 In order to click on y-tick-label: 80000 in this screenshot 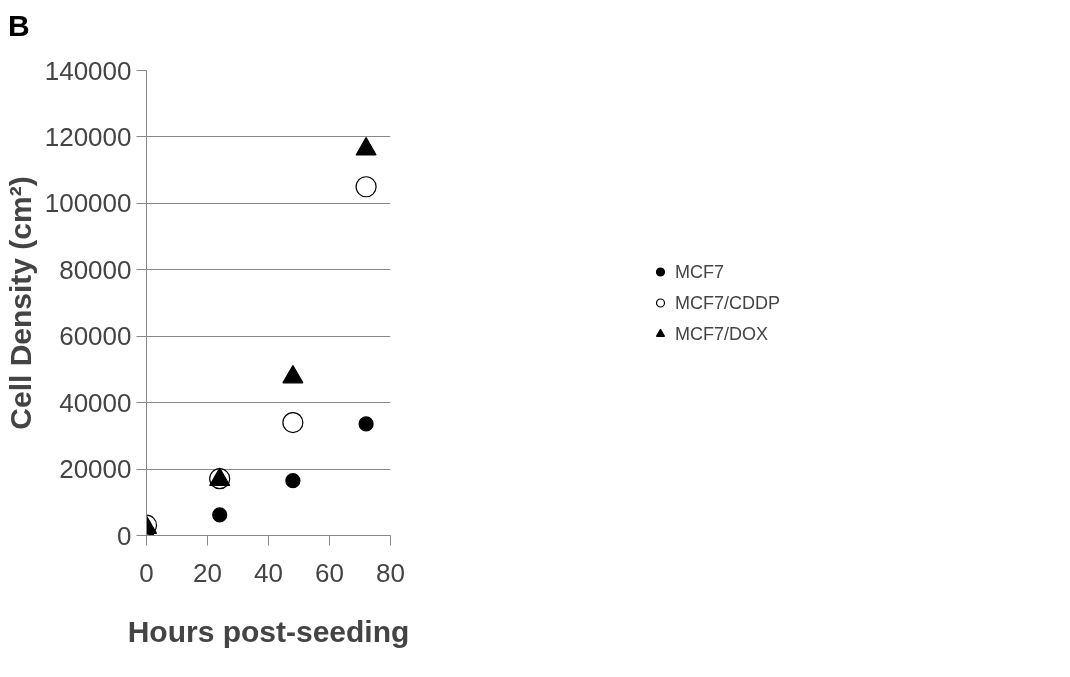, I will do `click(95, 269)`.